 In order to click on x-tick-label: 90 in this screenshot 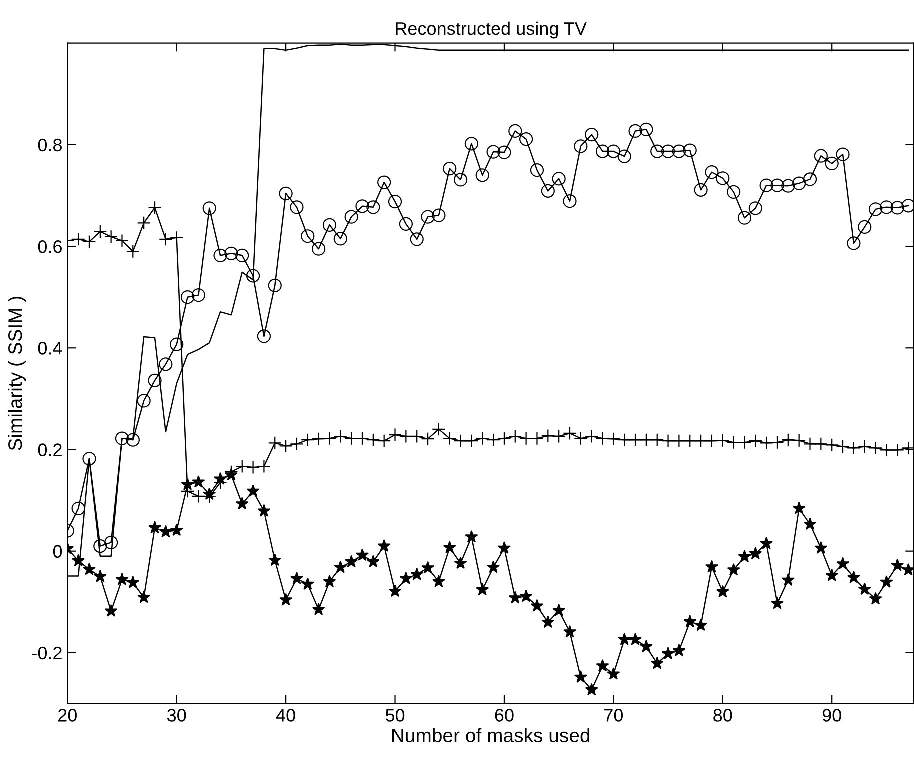, I will do `click(832, 715)`.